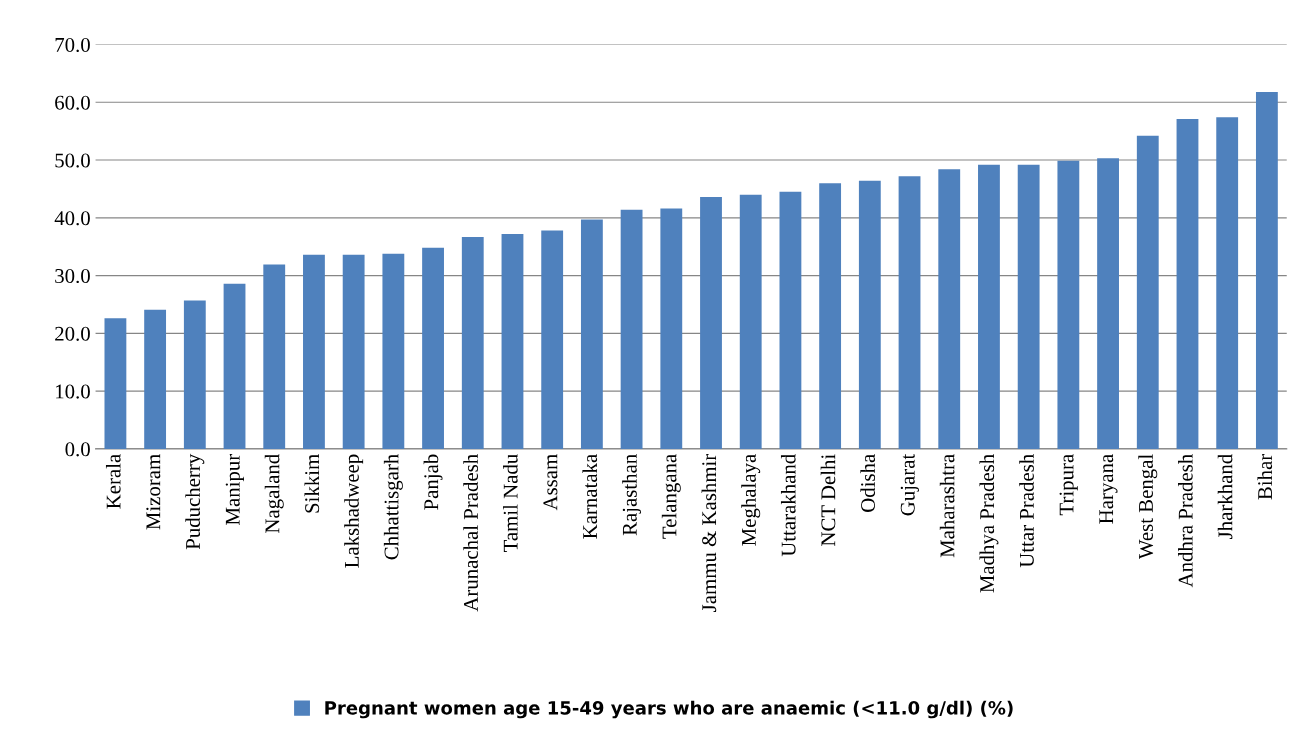 This screenshot has width=1309, height=742. Describe the element at coordinates (550, 482) in the screenshot. I see `x-tick-label: Assam` at that location.